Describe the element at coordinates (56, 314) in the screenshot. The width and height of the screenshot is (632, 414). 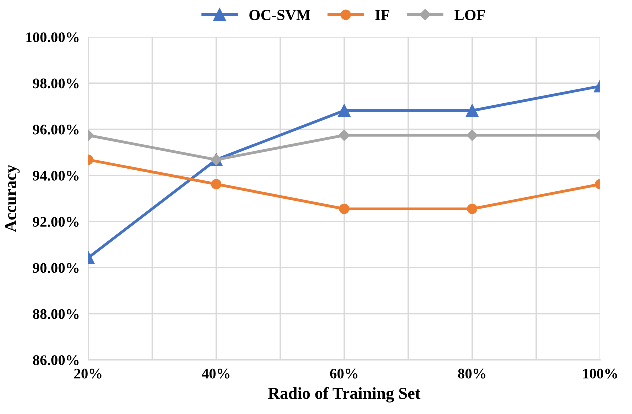
I see `y-tick-label: 88.00%` at that location.